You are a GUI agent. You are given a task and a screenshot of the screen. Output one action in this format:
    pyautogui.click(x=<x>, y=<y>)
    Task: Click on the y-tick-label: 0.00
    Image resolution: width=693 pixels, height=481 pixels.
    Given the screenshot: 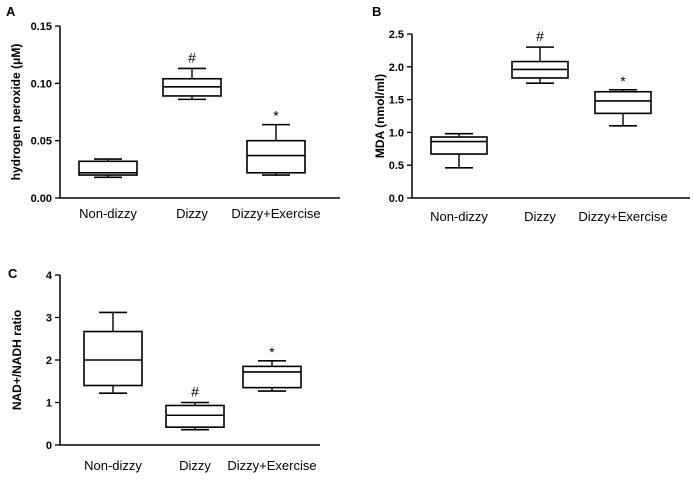 What is the action you would take?
    pyautogui.click(x=41, y=199)
    